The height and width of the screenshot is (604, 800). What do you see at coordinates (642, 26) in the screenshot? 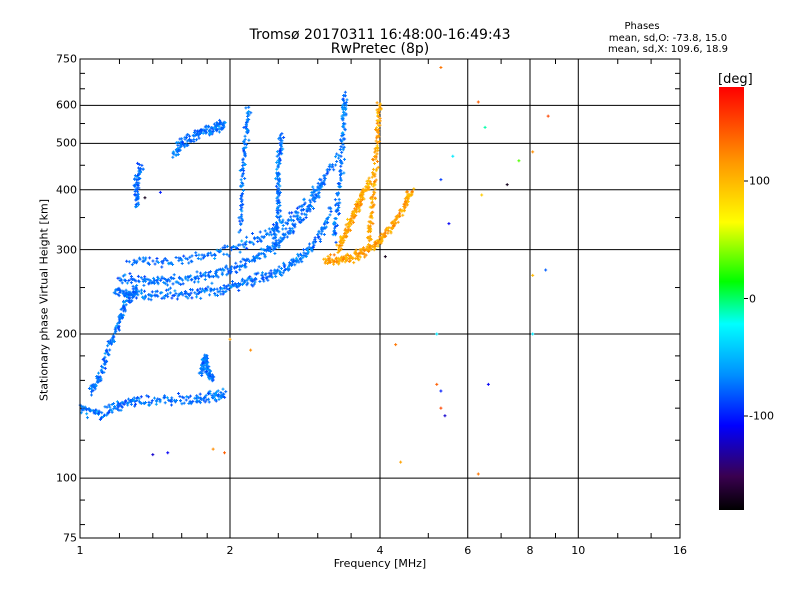
I see `phase-annotation-title: Phases` at bounding box center [642, 26].